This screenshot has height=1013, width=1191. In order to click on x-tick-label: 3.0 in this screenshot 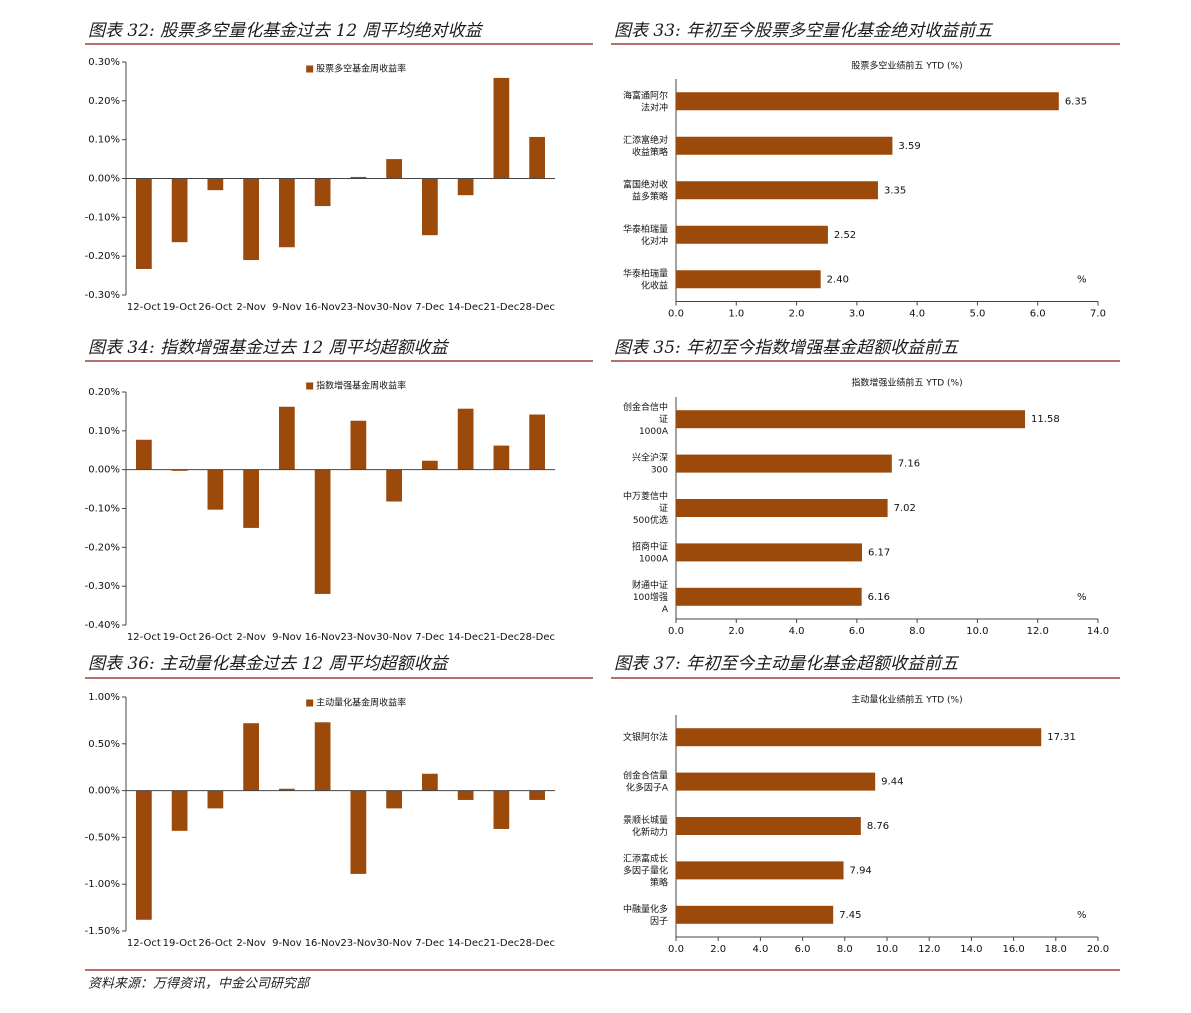, I will do `click(857, 314)`.